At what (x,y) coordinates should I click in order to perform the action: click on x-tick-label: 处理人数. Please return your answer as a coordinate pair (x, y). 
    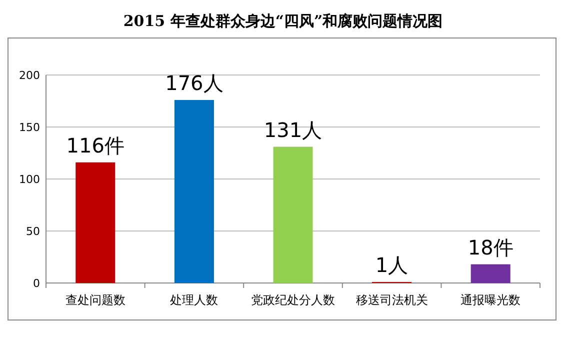
    Looking at the image, I should click on (194, 300).